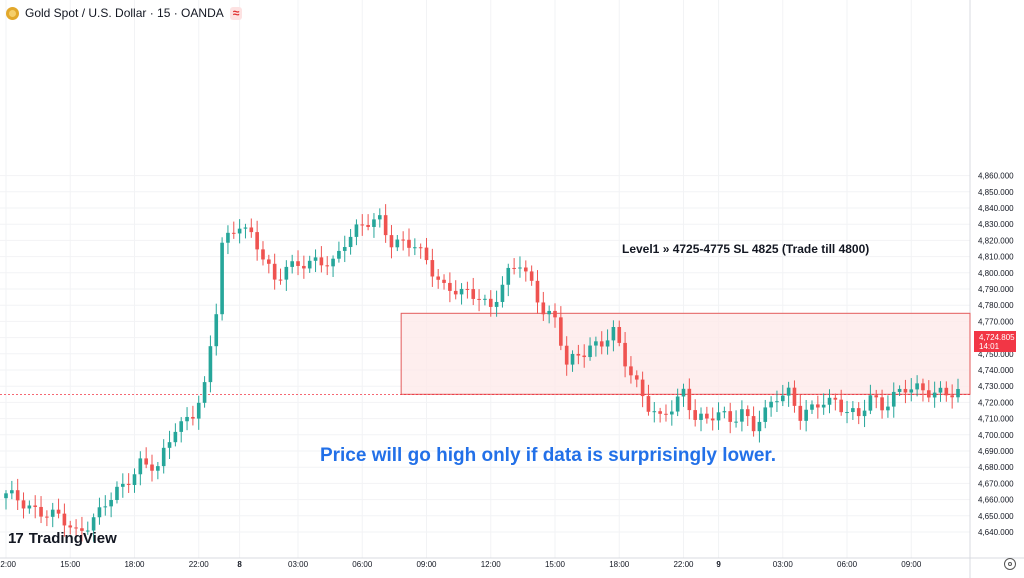 This screenshot has width=1024, height=578. Describe the element at coordinates (996, 224) in the screenshot. I see `price-tick-label: 4,830.000` at that location.